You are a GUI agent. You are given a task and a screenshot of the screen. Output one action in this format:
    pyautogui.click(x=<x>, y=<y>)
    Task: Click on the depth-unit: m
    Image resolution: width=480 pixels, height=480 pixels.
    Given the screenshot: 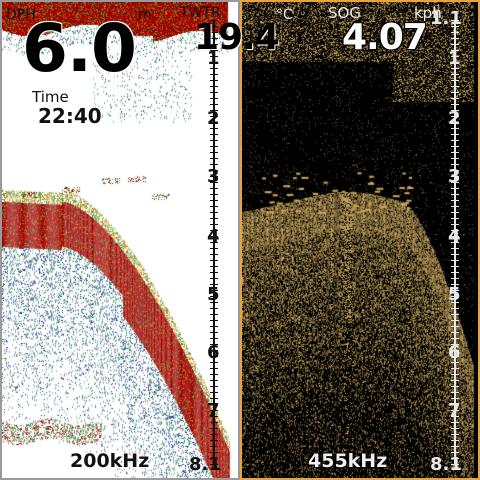 What is the action you would take?
    pyautogui.click(x=145, y=15)
    